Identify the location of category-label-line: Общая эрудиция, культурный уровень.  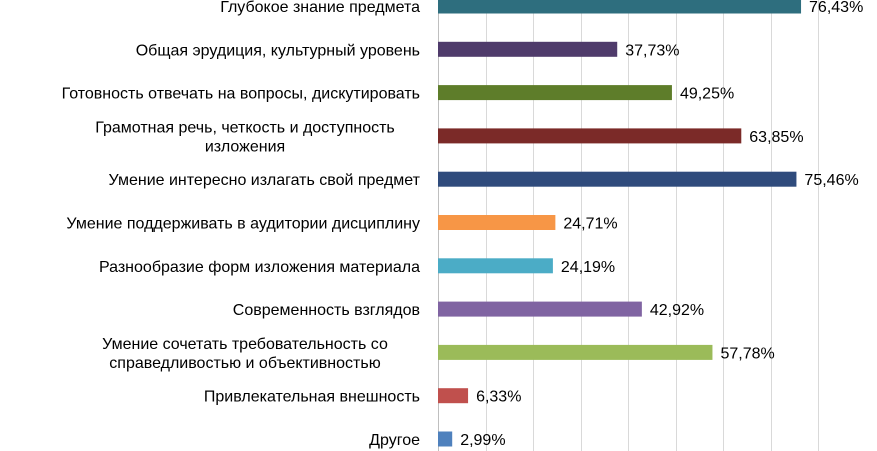
(278, 50).